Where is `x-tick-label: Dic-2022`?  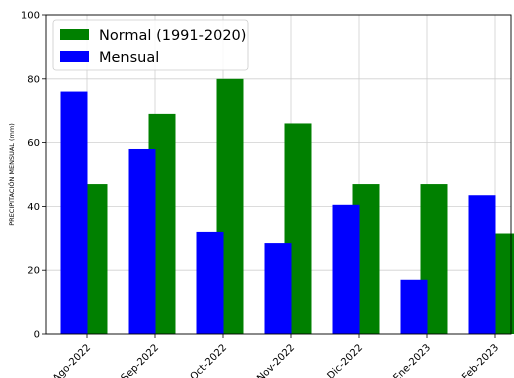
x-tick-label: Dic-2022 is located at coordinates (345, 360).